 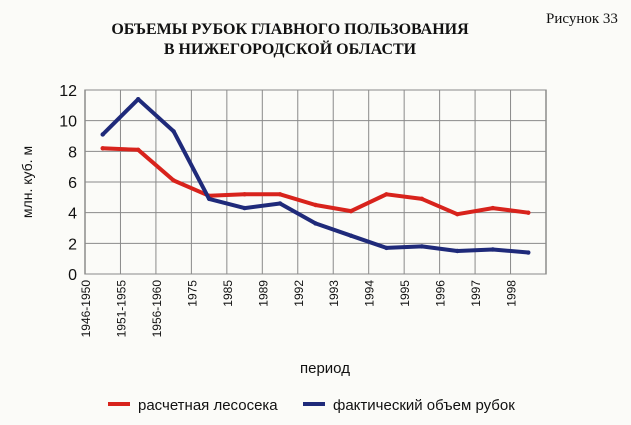 I want to click on x-tick-label: 1985, so click(x=228, y=293).